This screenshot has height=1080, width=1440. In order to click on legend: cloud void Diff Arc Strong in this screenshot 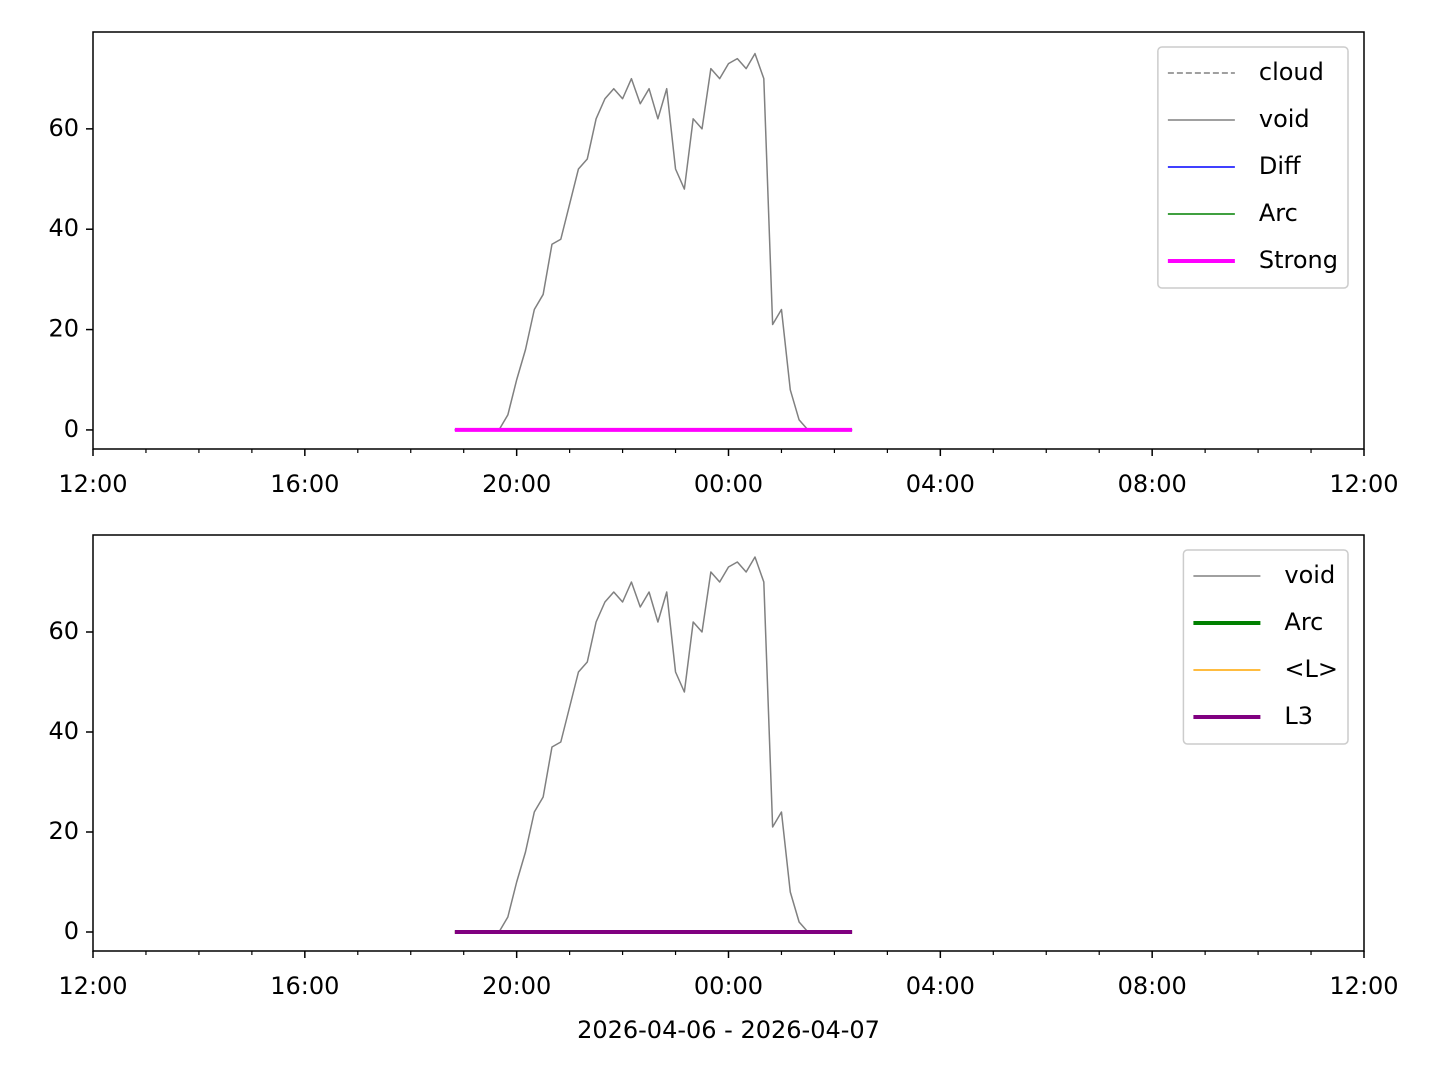, I will do `click(1253, 167)`.